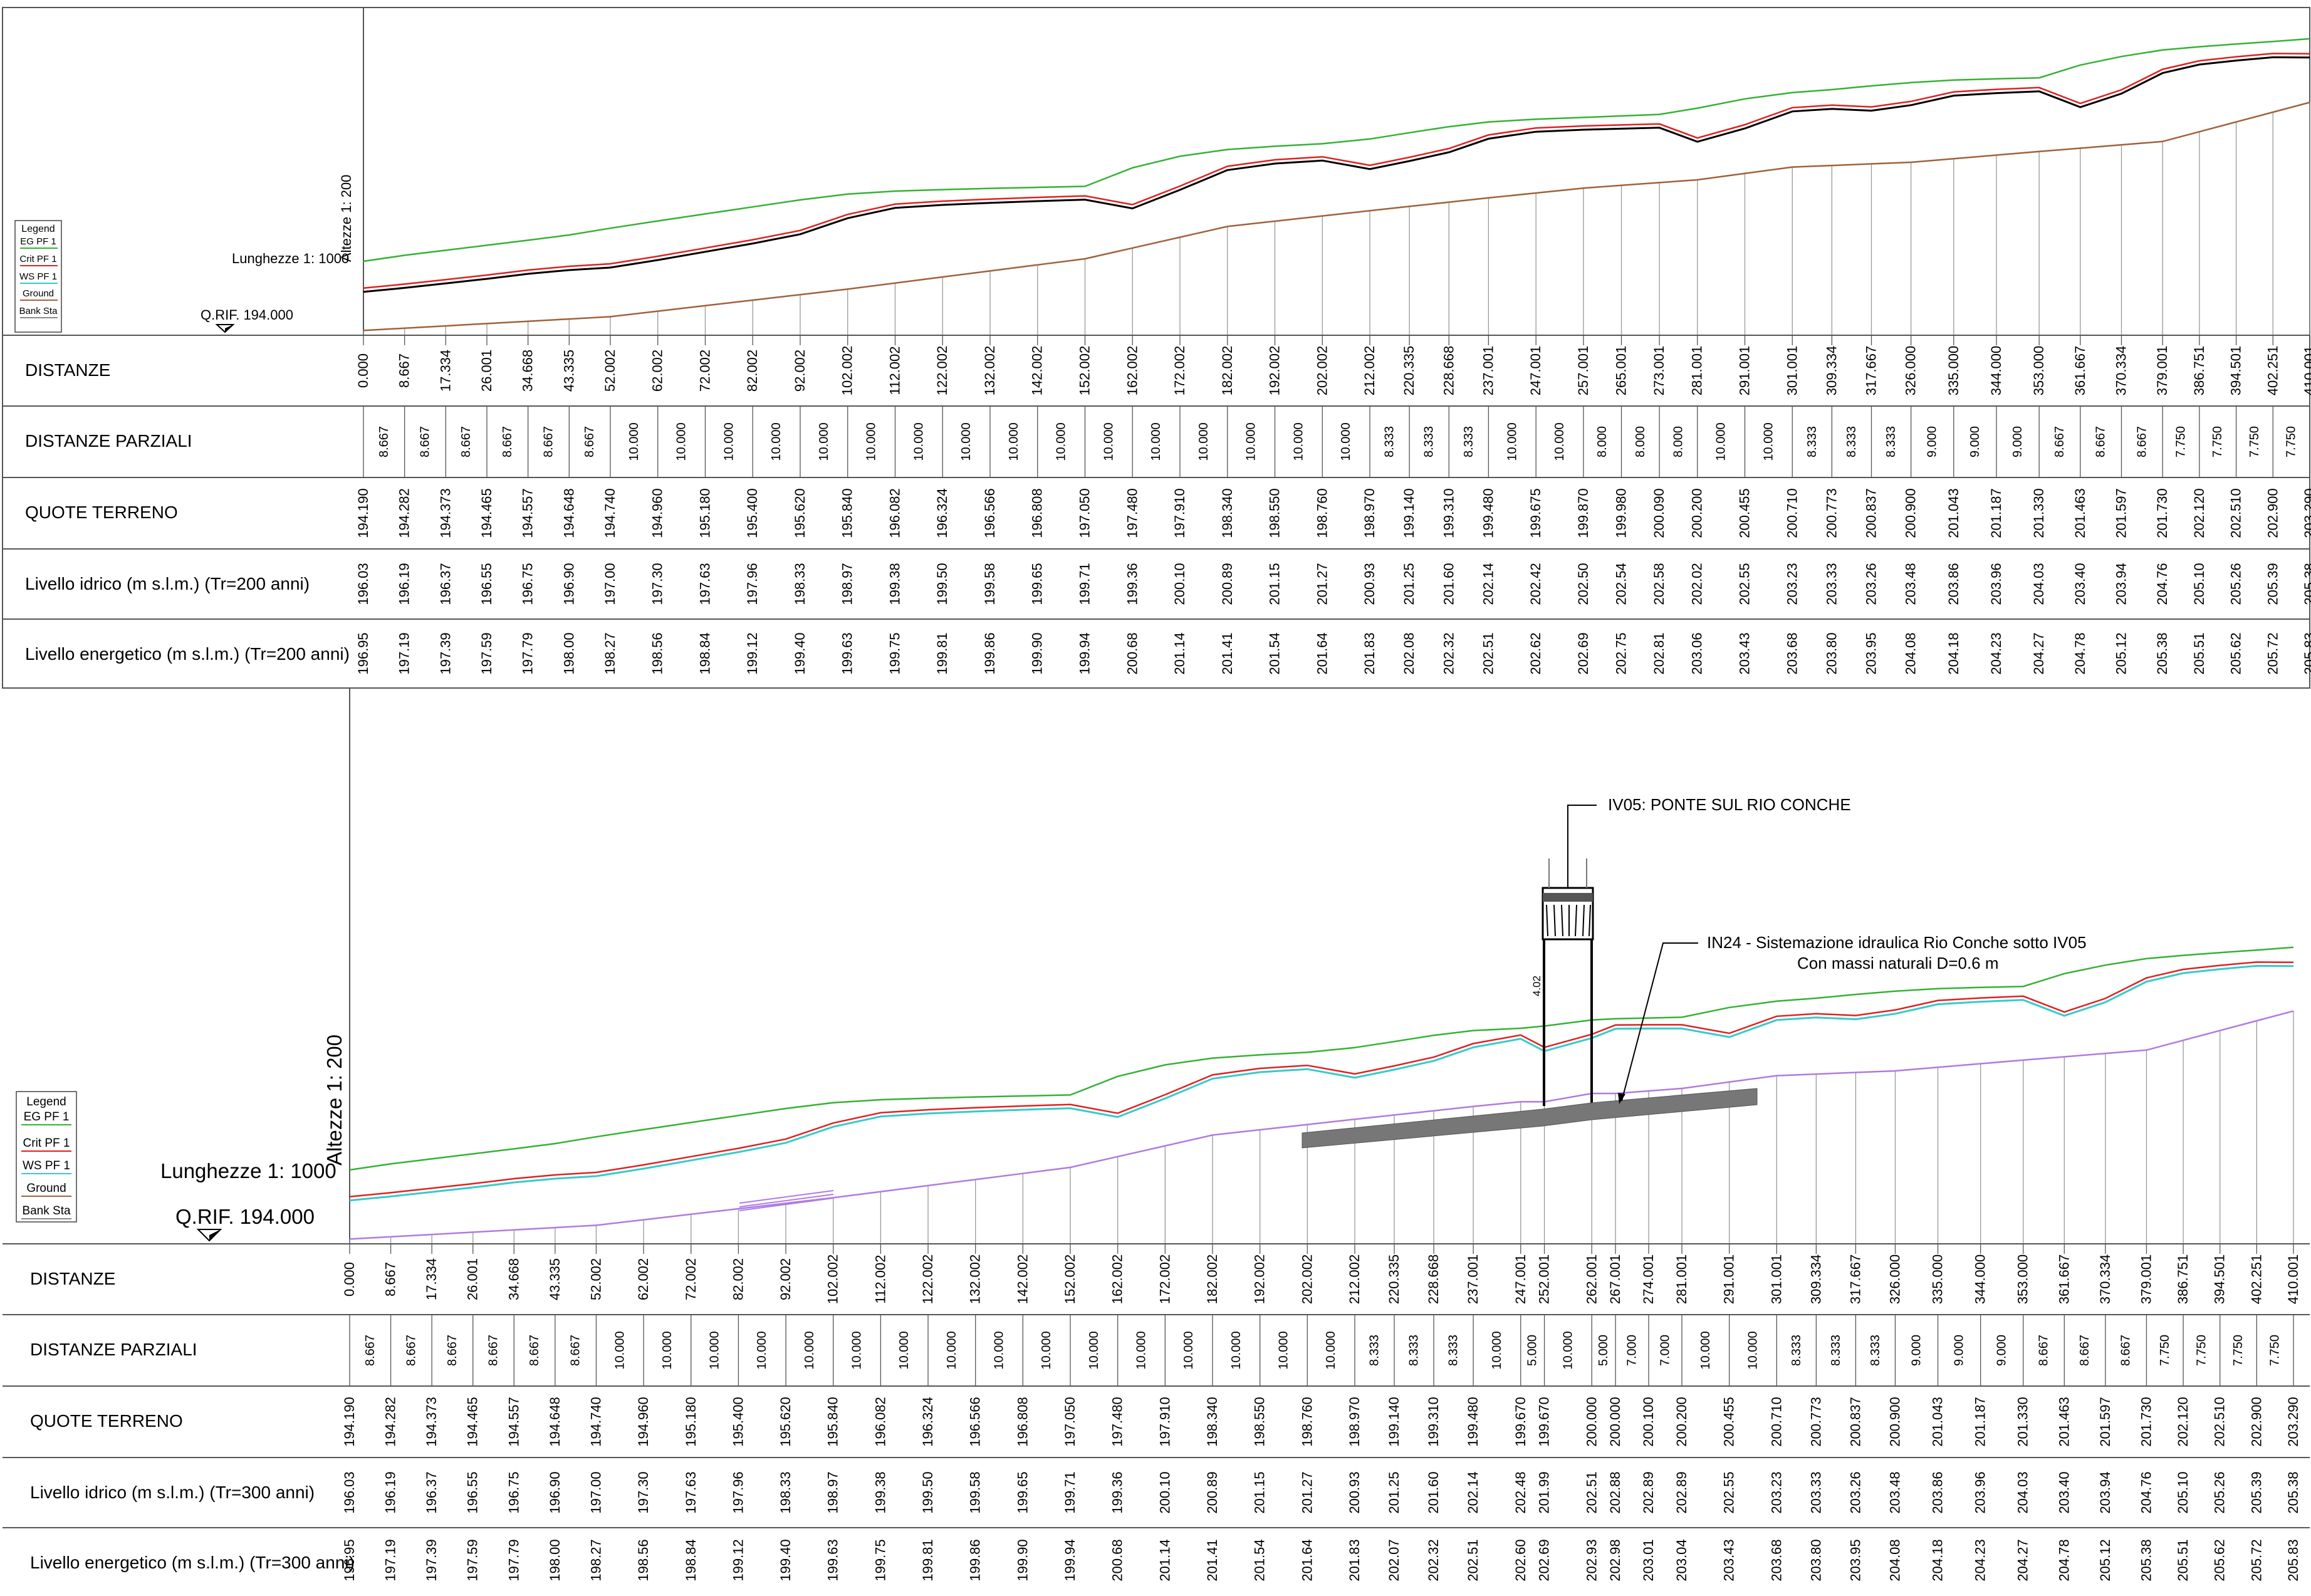 The width and height of the screenshot is (2311, 1596). I want to click on quota-terreno-label: 197.050, so click(1085, 513).